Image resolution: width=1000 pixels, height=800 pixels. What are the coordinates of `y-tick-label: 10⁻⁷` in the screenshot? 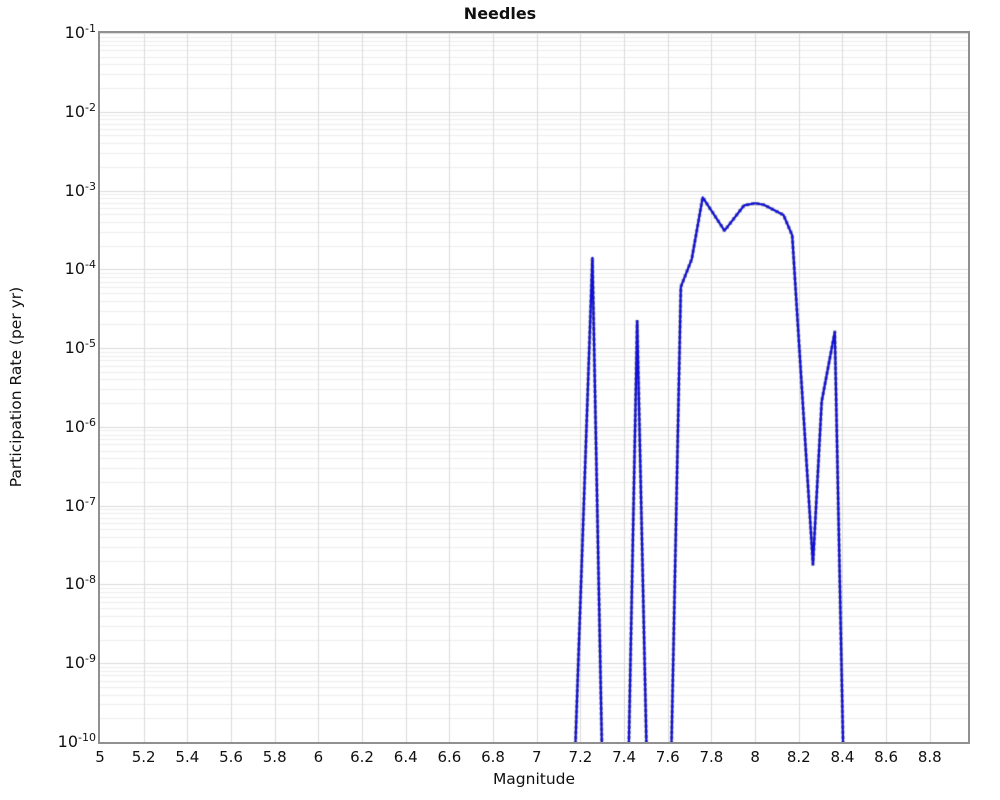 It's located at (80, 504).